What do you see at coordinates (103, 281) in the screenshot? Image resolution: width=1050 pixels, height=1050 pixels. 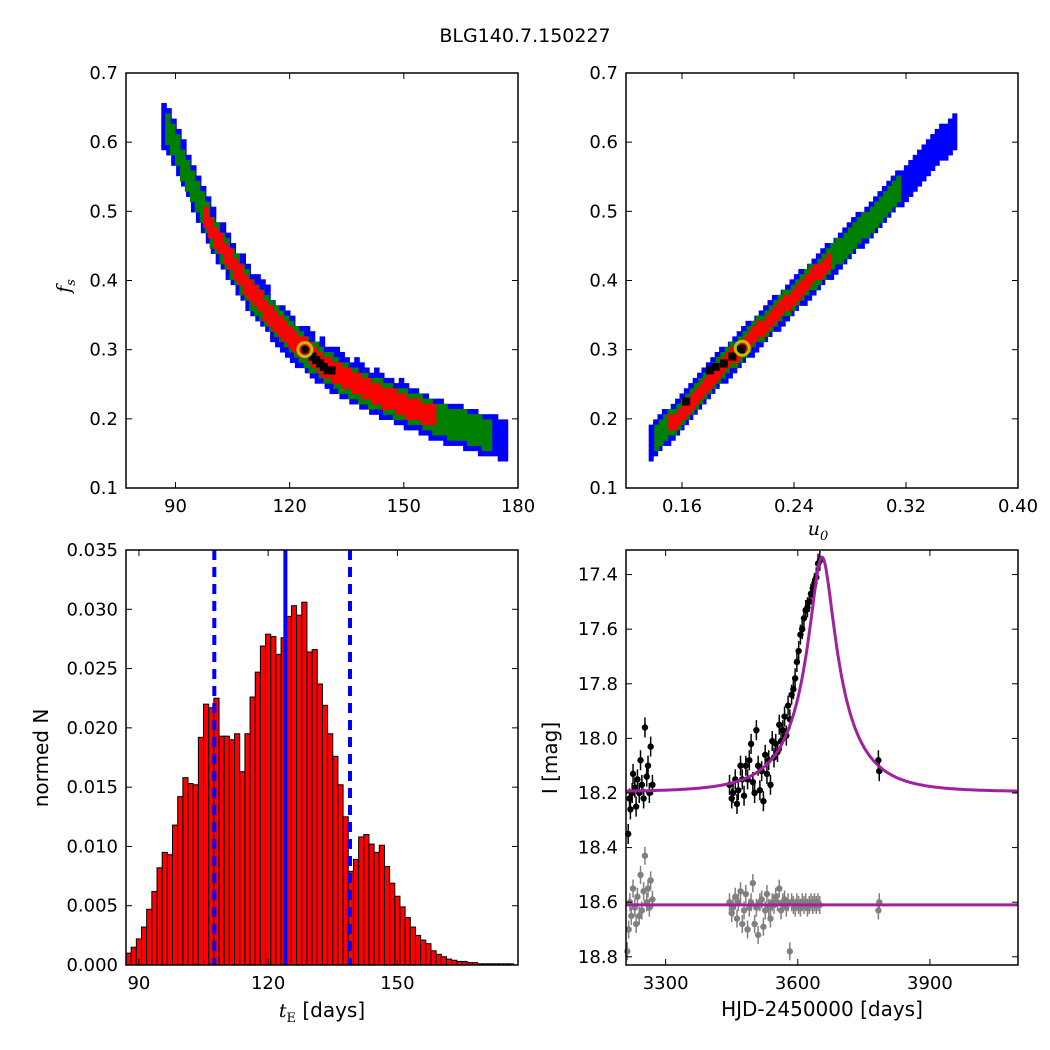 I see `heatmap0-ytick-label: 0.4` at bounding box center [103, 281].